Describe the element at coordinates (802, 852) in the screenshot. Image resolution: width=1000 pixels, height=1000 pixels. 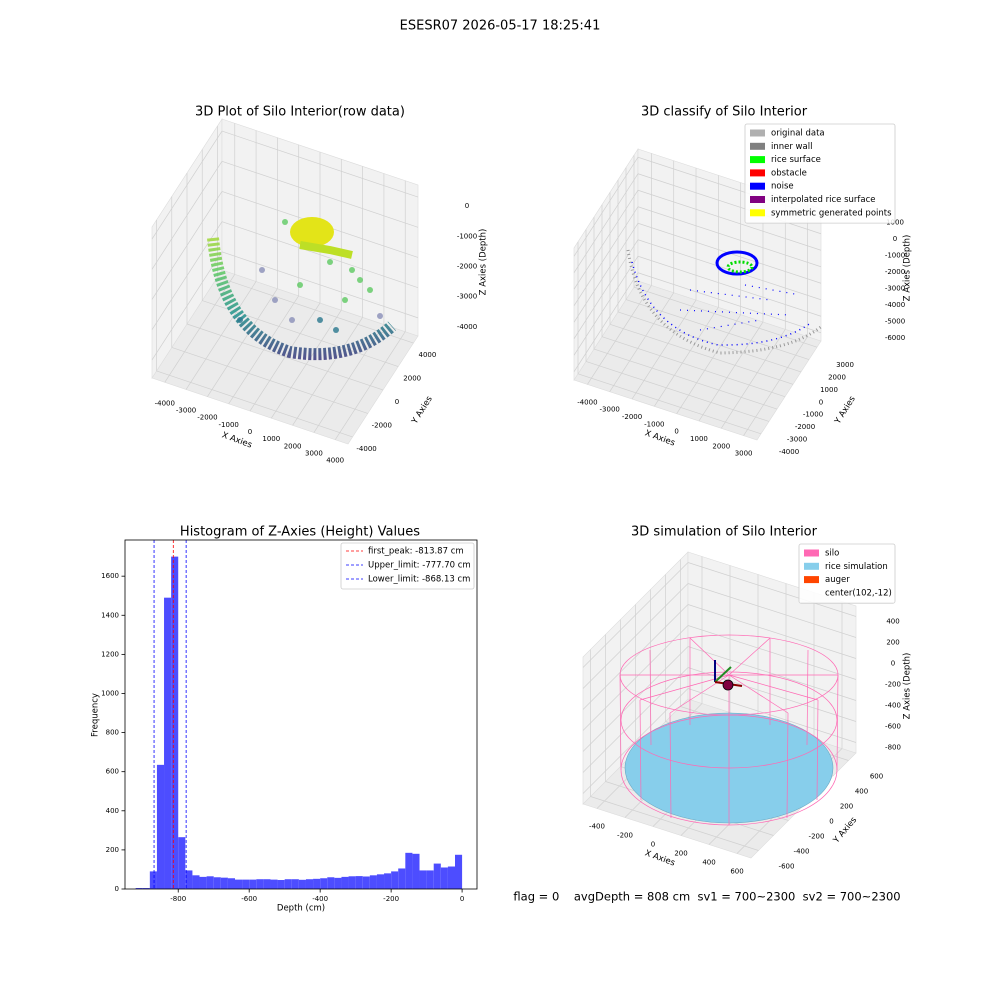
I see `y-tick-label: -400` at that location.